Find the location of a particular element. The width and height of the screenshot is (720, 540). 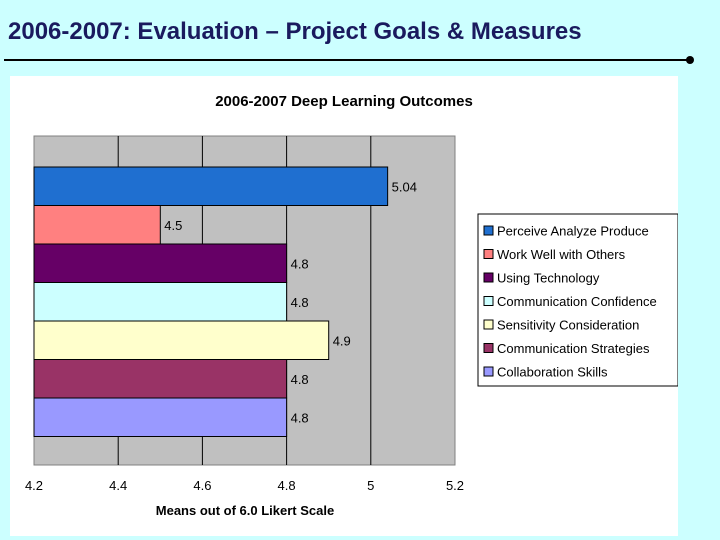

x-tick-label: 5.2 is located at coordinates (455, 485).